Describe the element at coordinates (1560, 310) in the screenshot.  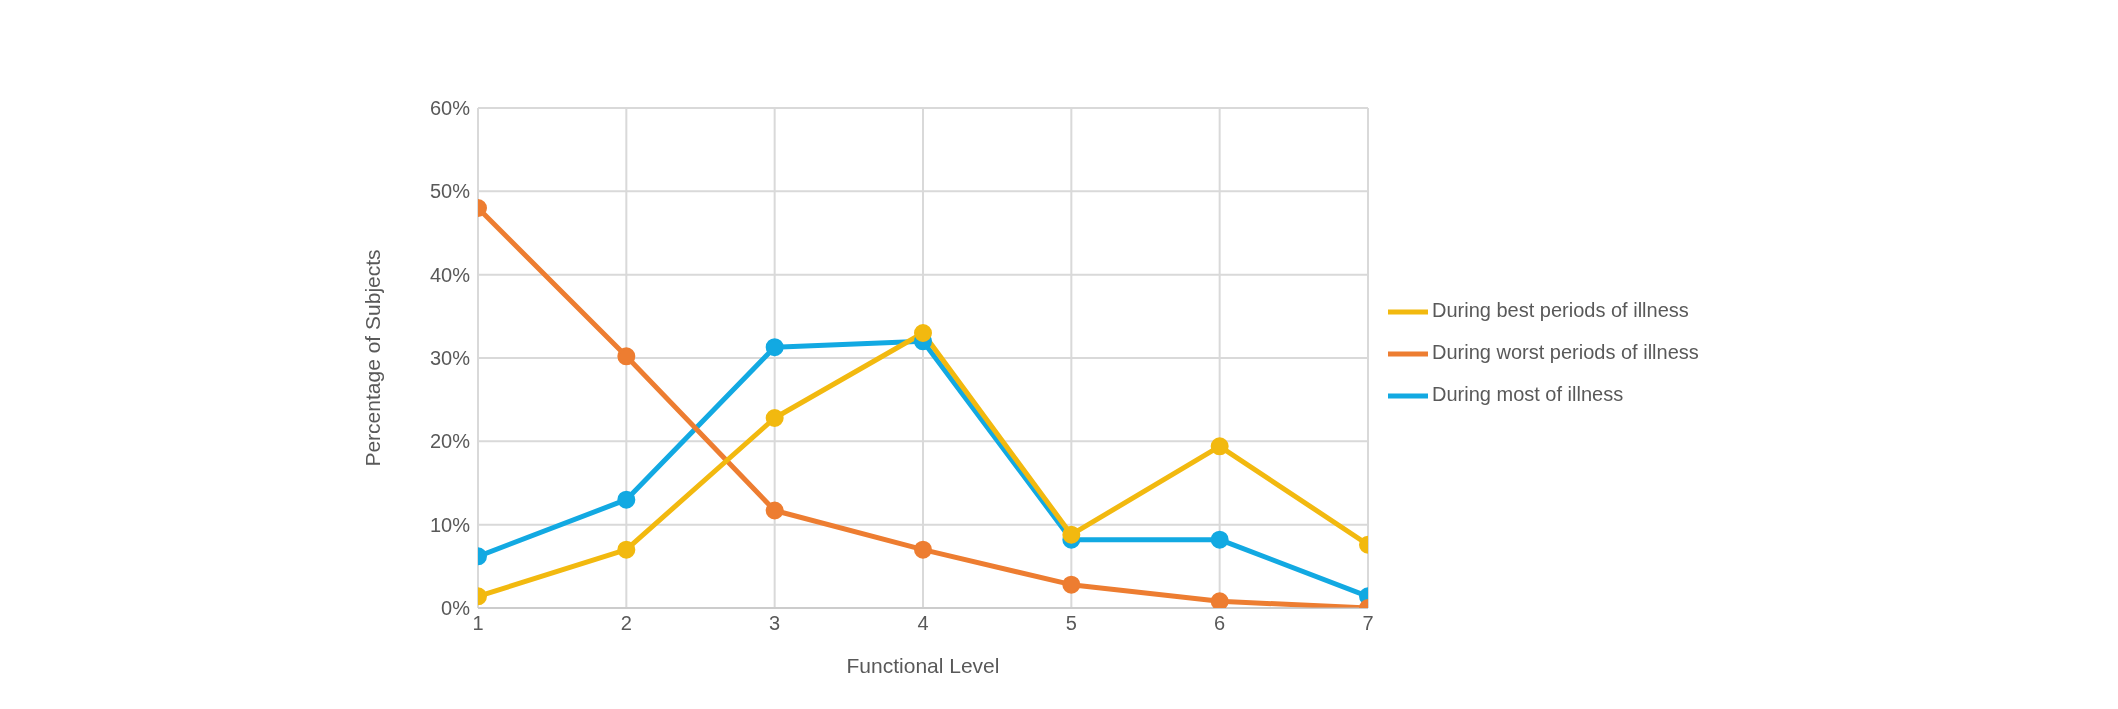
I see `legend-label: During best periods of illness` at that location.